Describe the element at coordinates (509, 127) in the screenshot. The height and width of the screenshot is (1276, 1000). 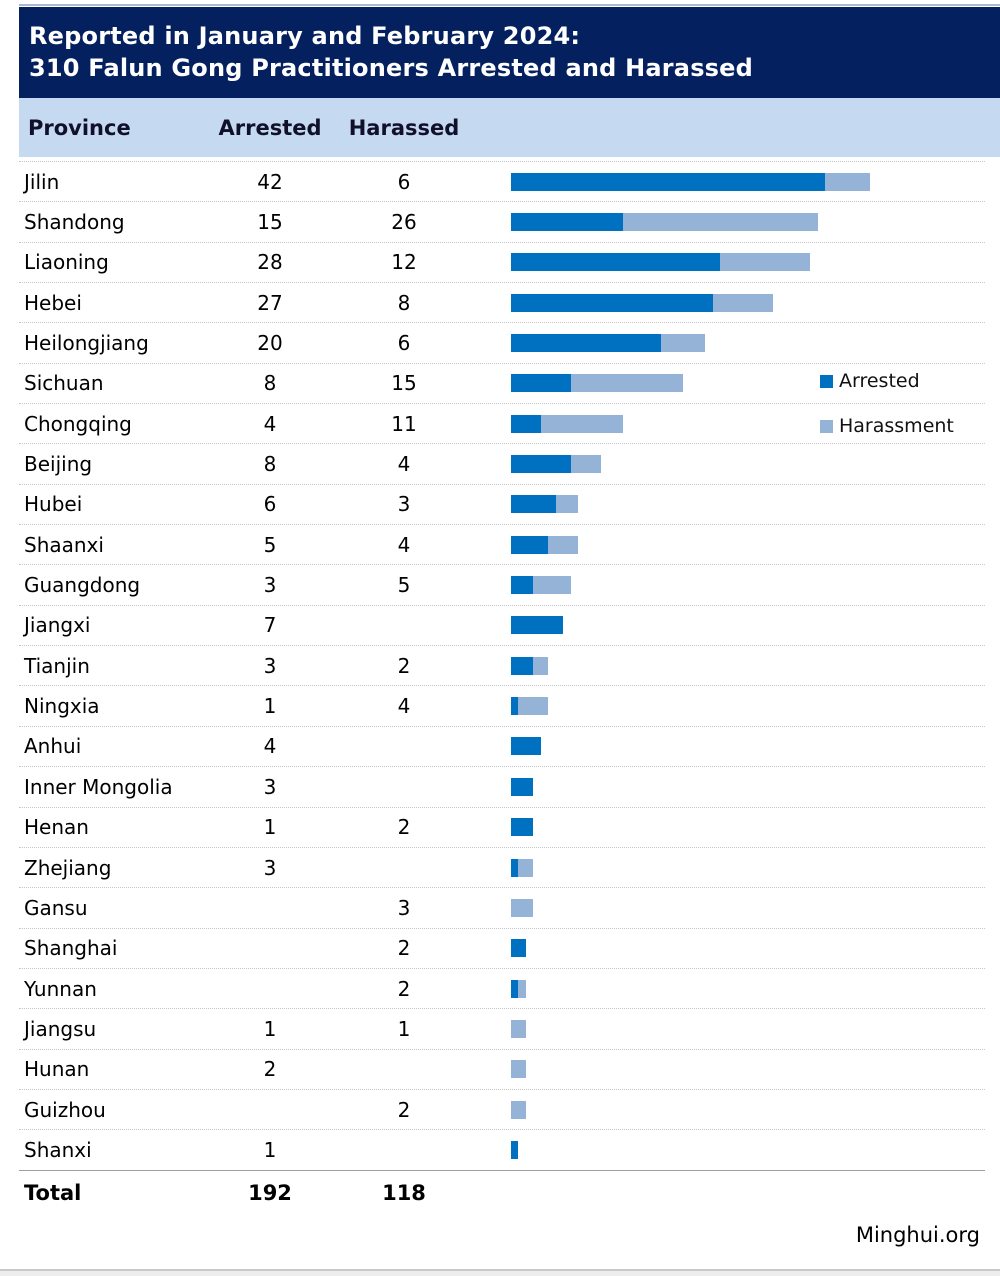
I see `column-header-band: Province Arrested Harassed` at that location.